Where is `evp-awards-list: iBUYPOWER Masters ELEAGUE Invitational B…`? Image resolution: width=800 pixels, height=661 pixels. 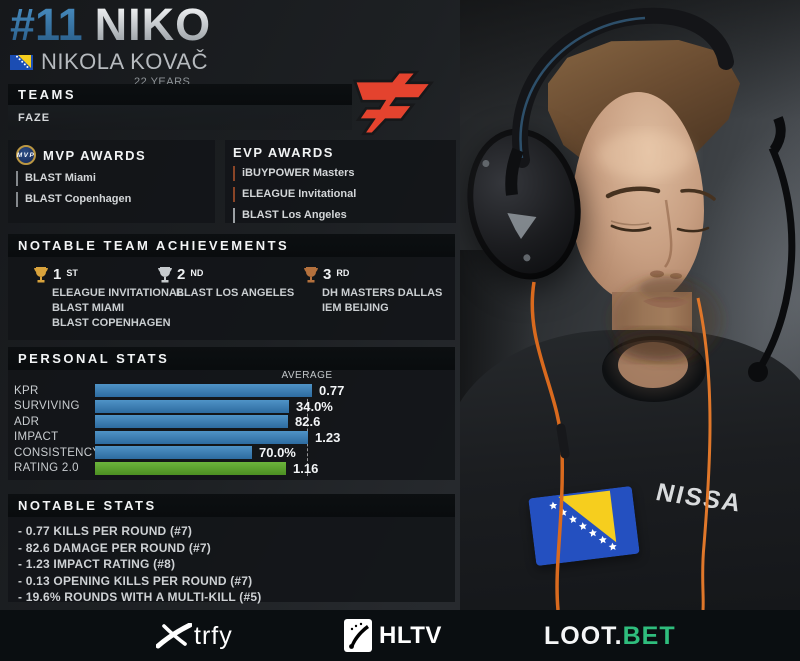 evp-awards-list: iBUYPOWER Masters ELEAGUE Invitational B… is located at coordinates (340, 194).